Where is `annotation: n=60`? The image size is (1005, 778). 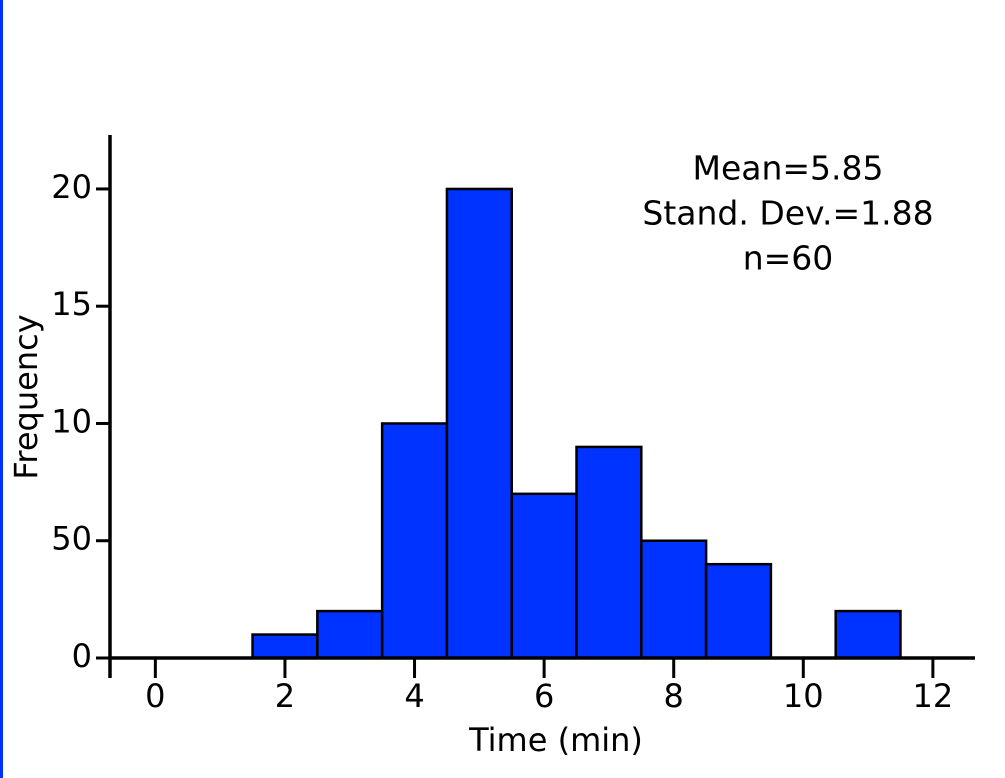
annotation: n=60 is located at coordinates (788, 258).